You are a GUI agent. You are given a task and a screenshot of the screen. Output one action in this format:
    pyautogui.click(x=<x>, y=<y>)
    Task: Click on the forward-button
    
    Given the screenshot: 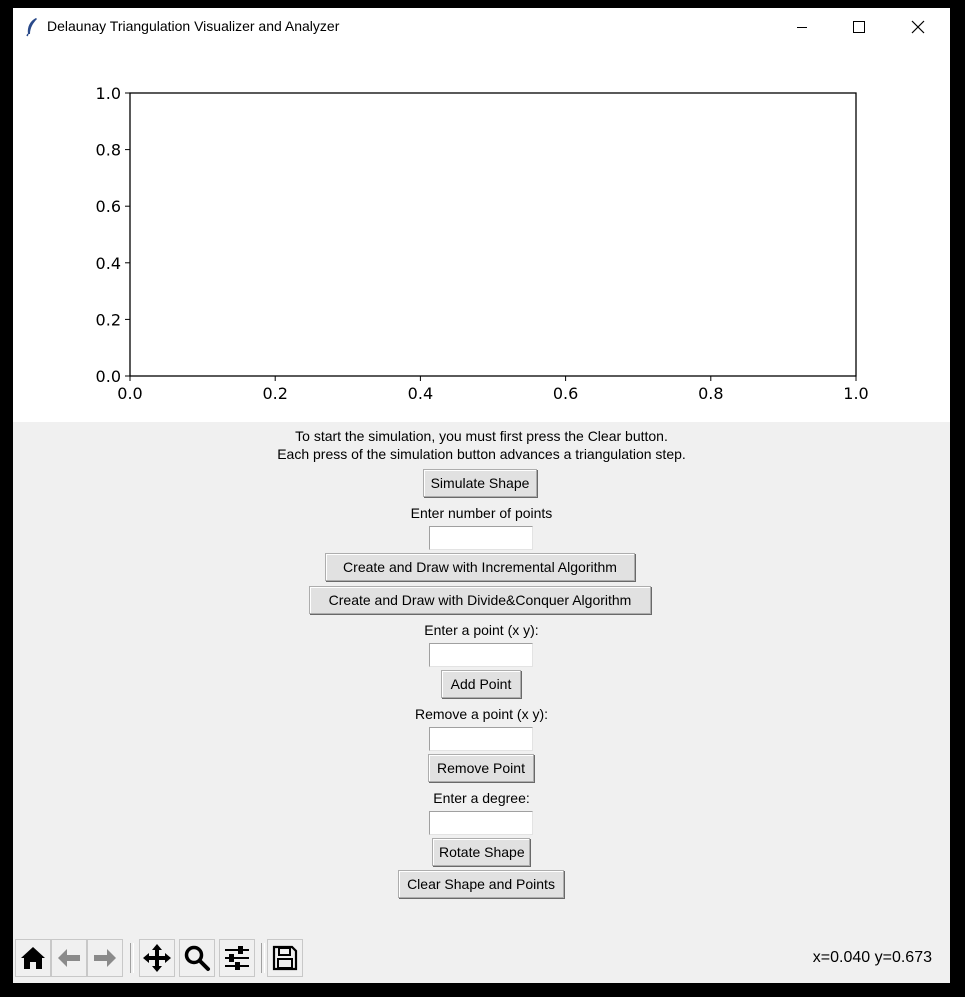 What is the action you would take?
    pyautogui.click(x=105, y=958)
    